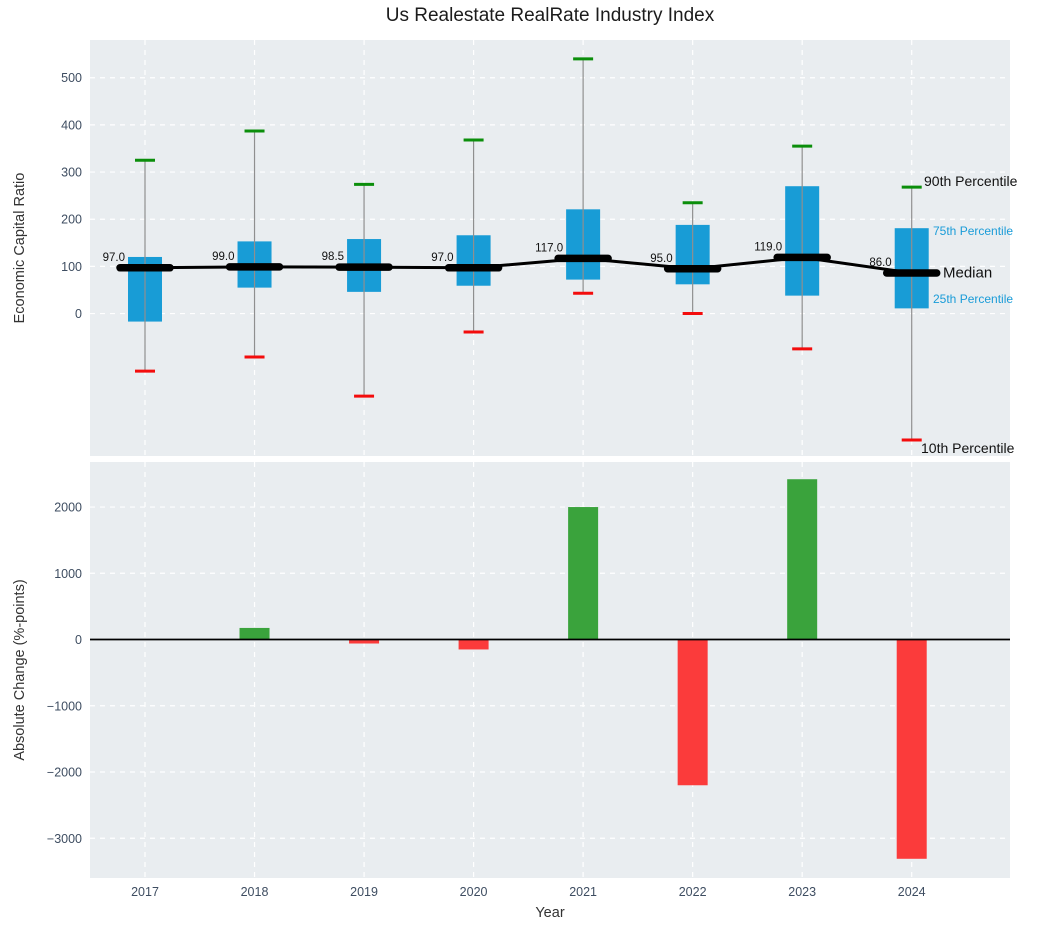 The image size is (1043, 940). What do you see at coordinates (880, 263) in the screenshot?
I see `median-value-label: 86.0` at bounding box center [880, 263].